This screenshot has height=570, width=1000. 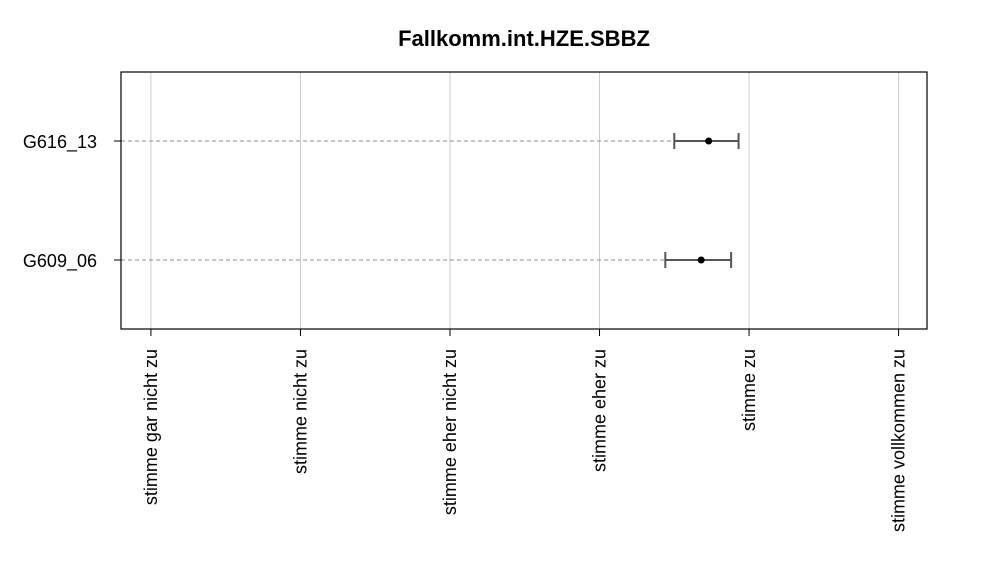 What do you see at coordinates (600, 410) in the screenshot?
I see `x-tick-label: stimme eher zu` at bounding box center [600, 410].